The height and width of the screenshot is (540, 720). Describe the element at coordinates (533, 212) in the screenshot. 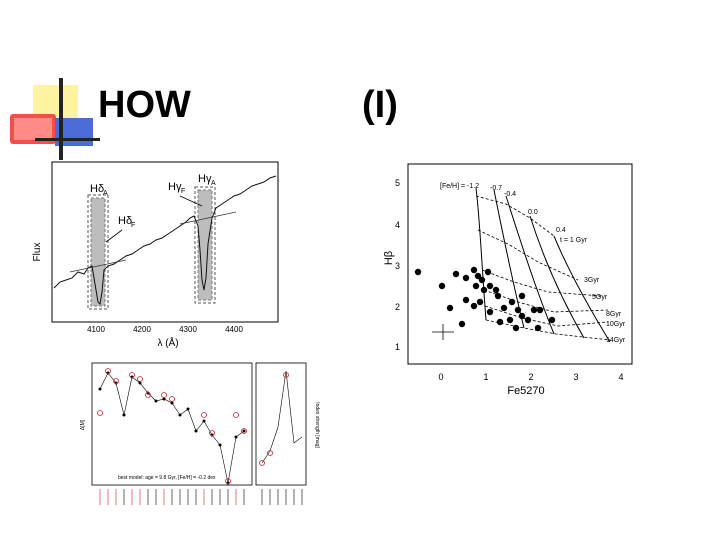

I see `grid-metal-label: 0.0` at that location.